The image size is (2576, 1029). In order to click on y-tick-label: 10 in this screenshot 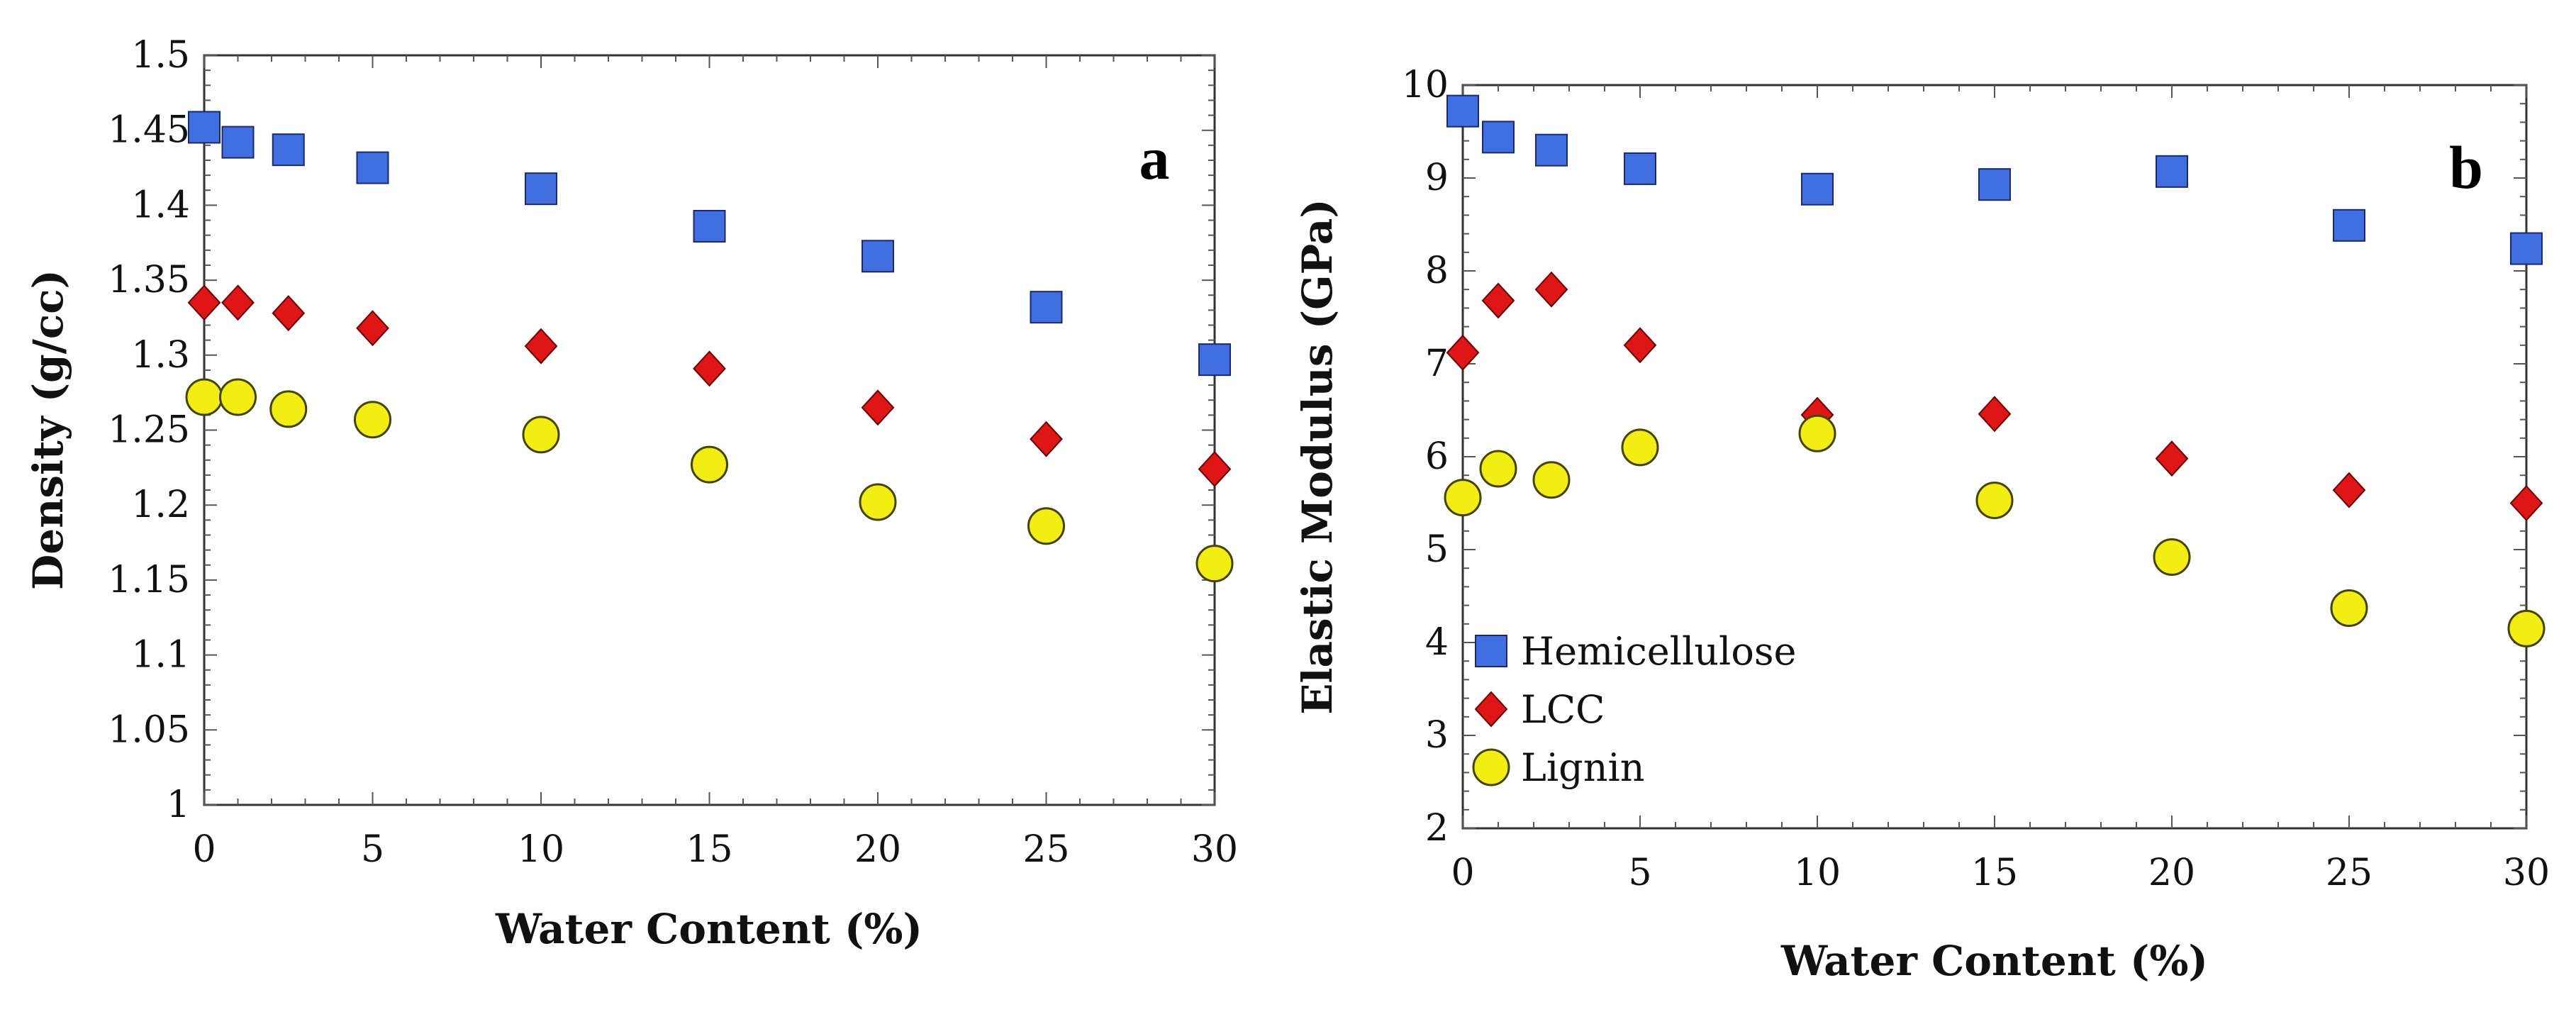, I will do `click(1425, 85)`.